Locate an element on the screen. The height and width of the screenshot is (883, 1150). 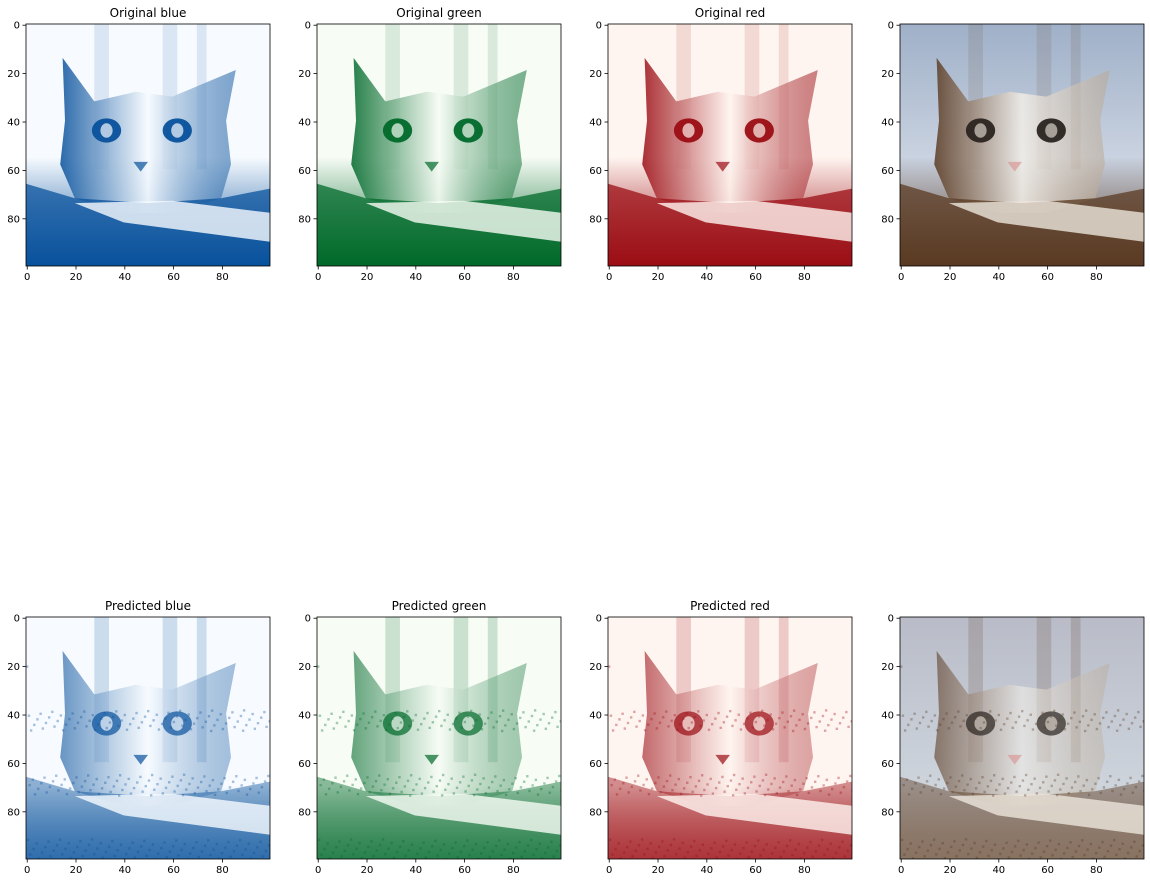
panel-title: Predicted red is located at coordinates (730, 606).